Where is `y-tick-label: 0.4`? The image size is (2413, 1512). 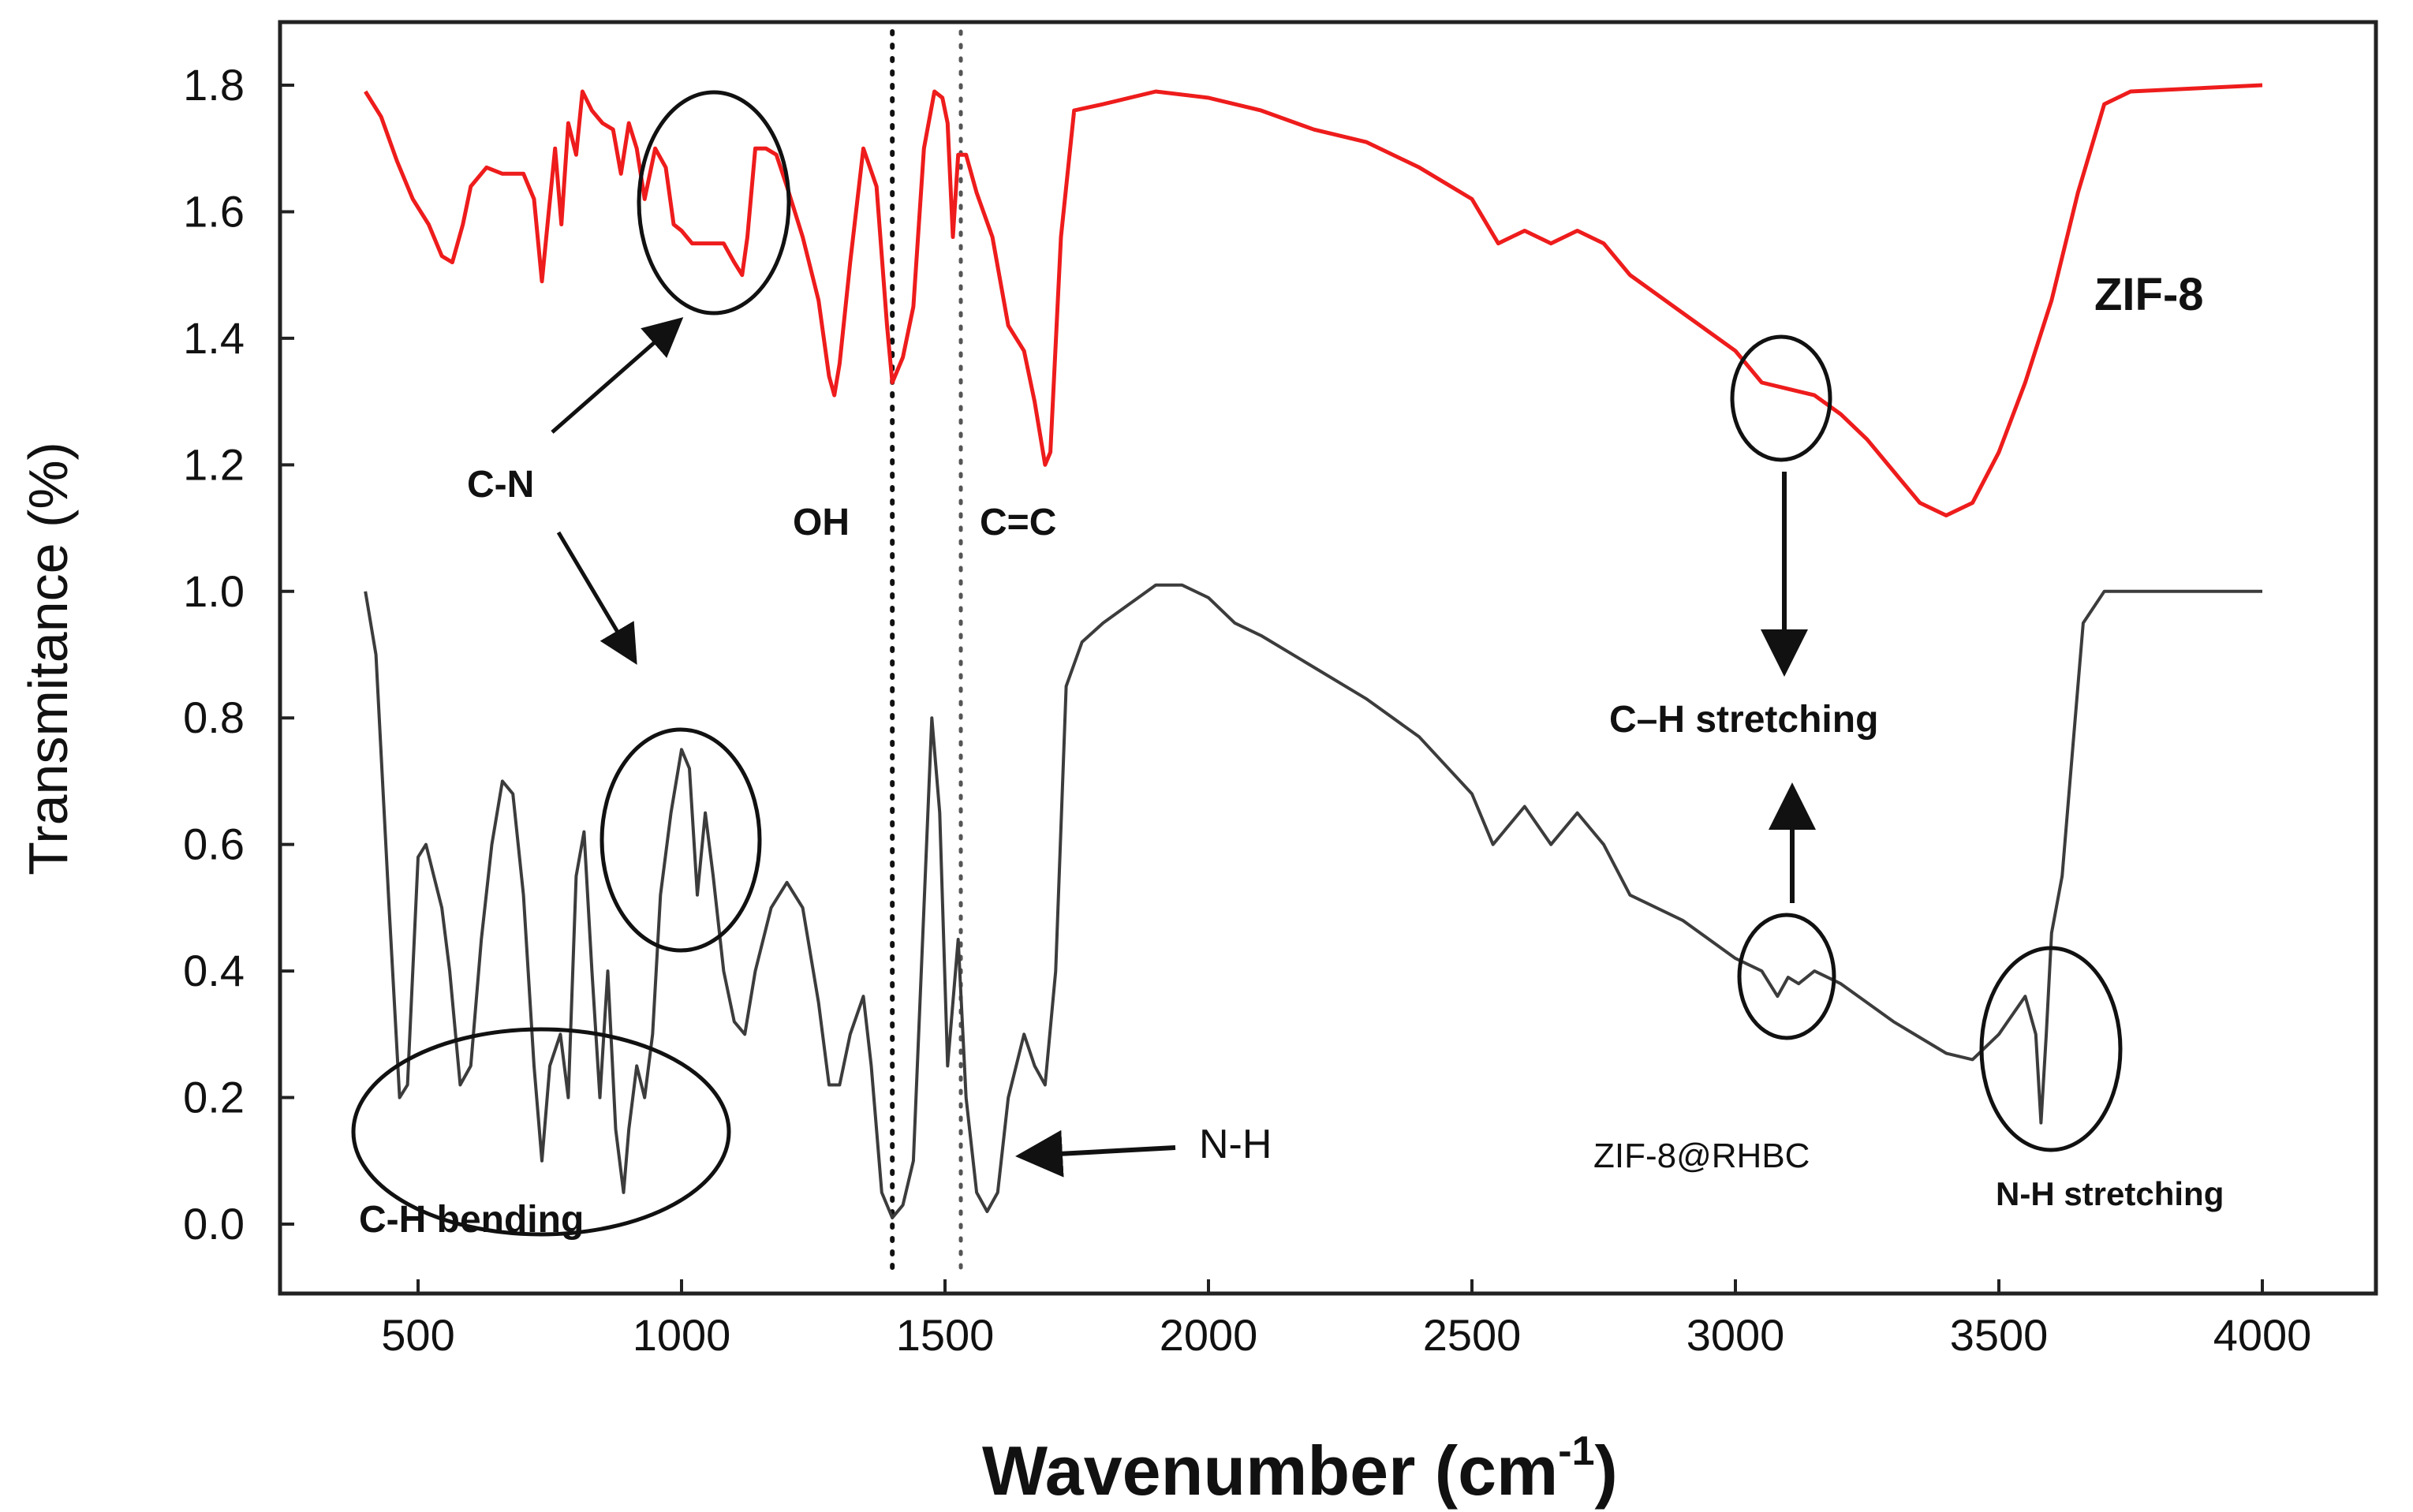 y-tick-label: 0.4 is located at coordinates (214, 970).